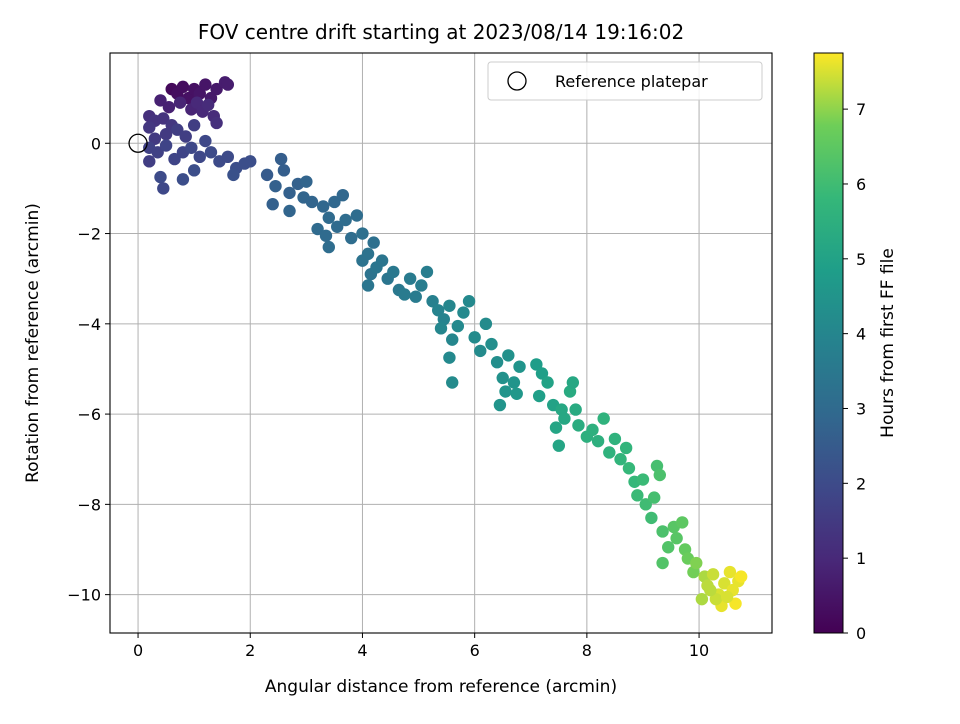  What do you see at coordinates (861, 109) in the screenshot?
I see `colorbar-tick-label: 7` at bounding box center [861, 109].